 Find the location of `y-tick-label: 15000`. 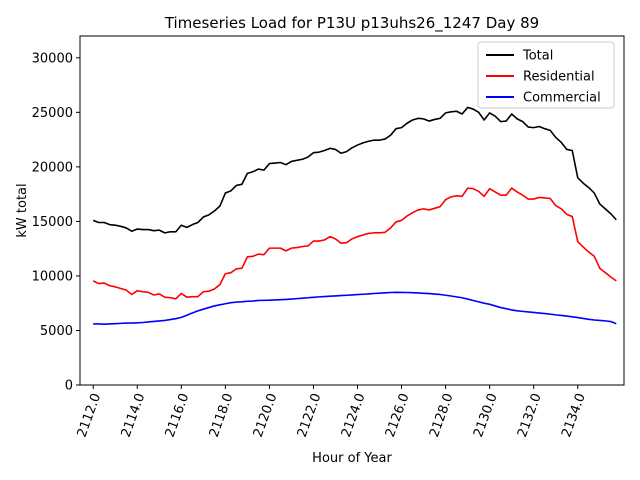

y-tick-label: 15000 is located at coordinates (52, 222).